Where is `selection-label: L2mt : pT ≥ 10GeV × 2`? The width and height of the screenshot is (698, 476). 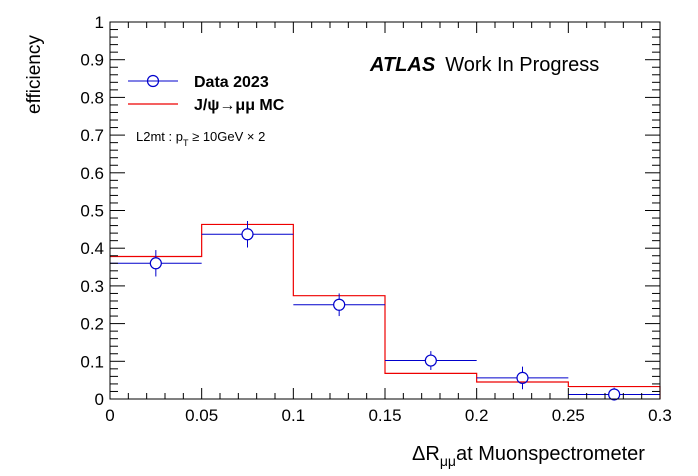 selection-label: L2mt : pT ≥ 10GeV × 2 is located at coordinates (200, 138).